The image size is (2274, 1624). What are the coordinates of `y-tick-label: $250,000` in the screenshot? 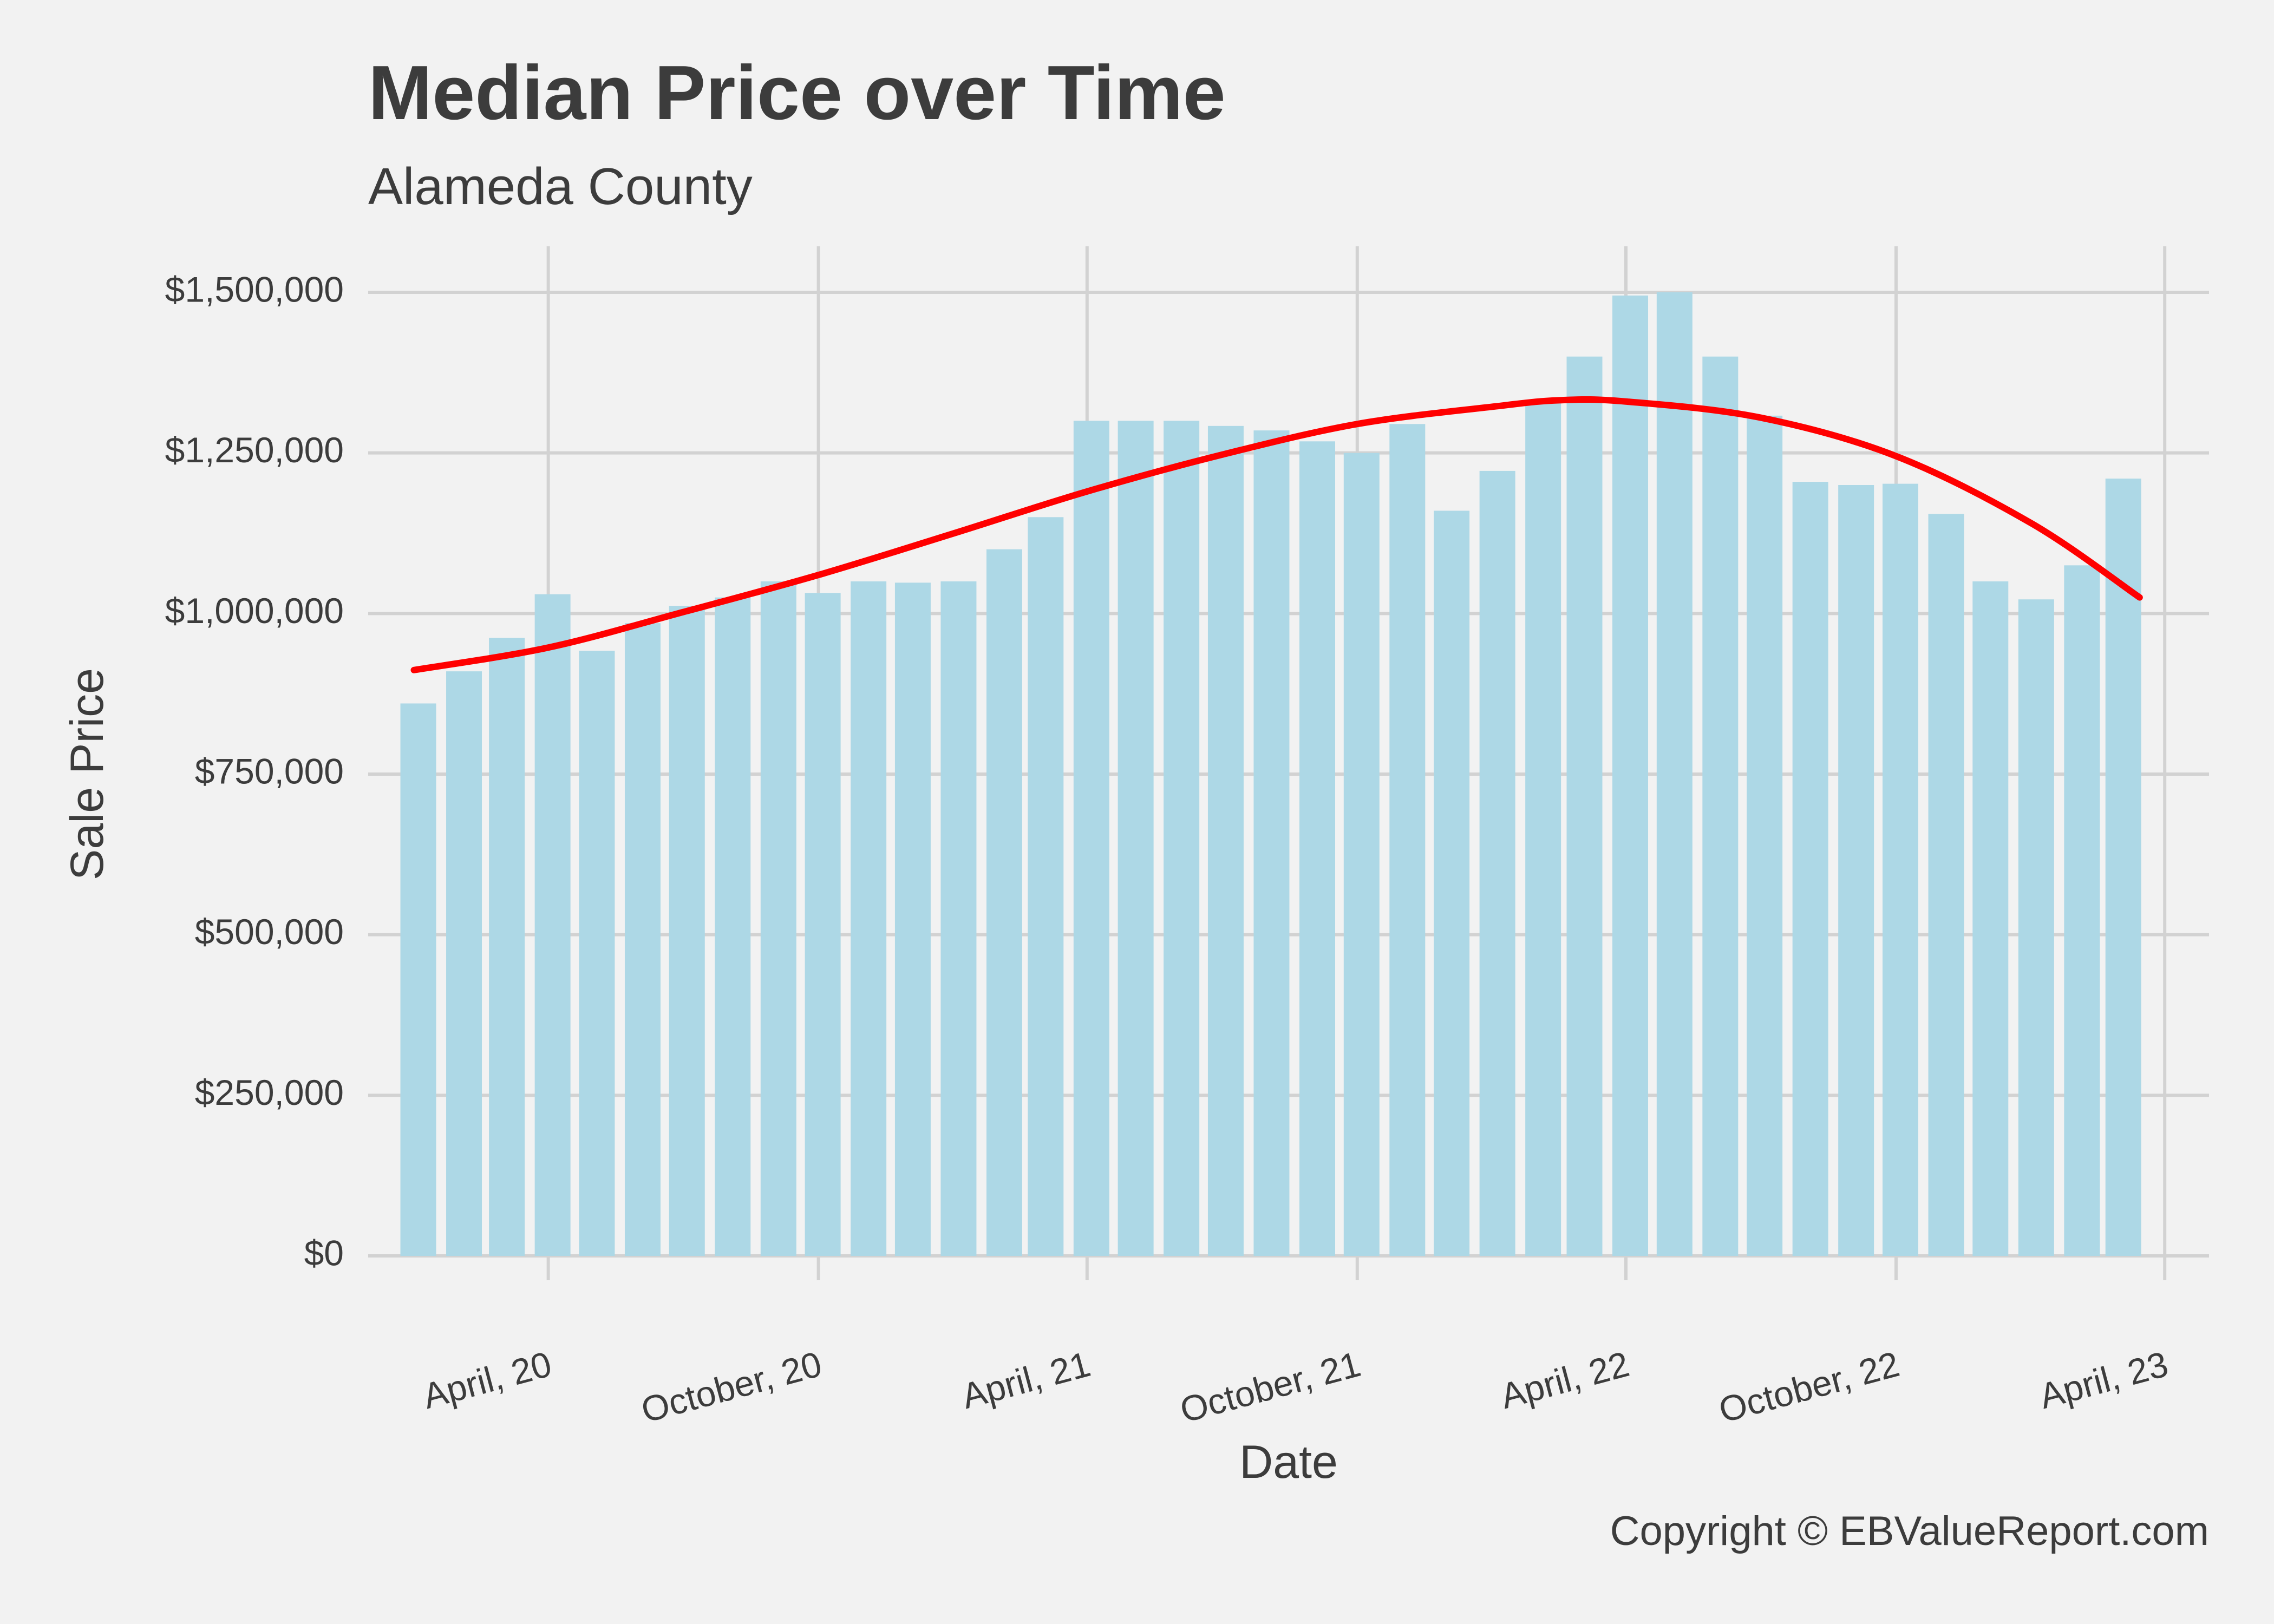 It's located at (270, 1092).